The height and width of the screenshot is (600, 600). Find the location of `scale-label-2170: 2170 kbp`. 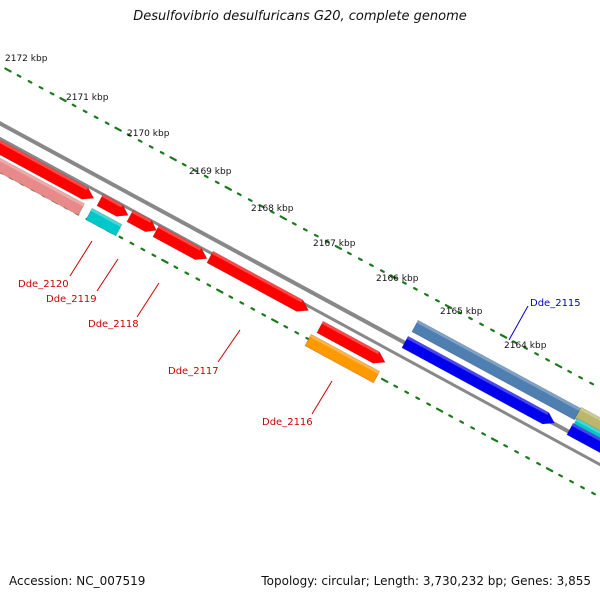

scale-label-2170: 2170 kbp is located at coordinates (148, 134).